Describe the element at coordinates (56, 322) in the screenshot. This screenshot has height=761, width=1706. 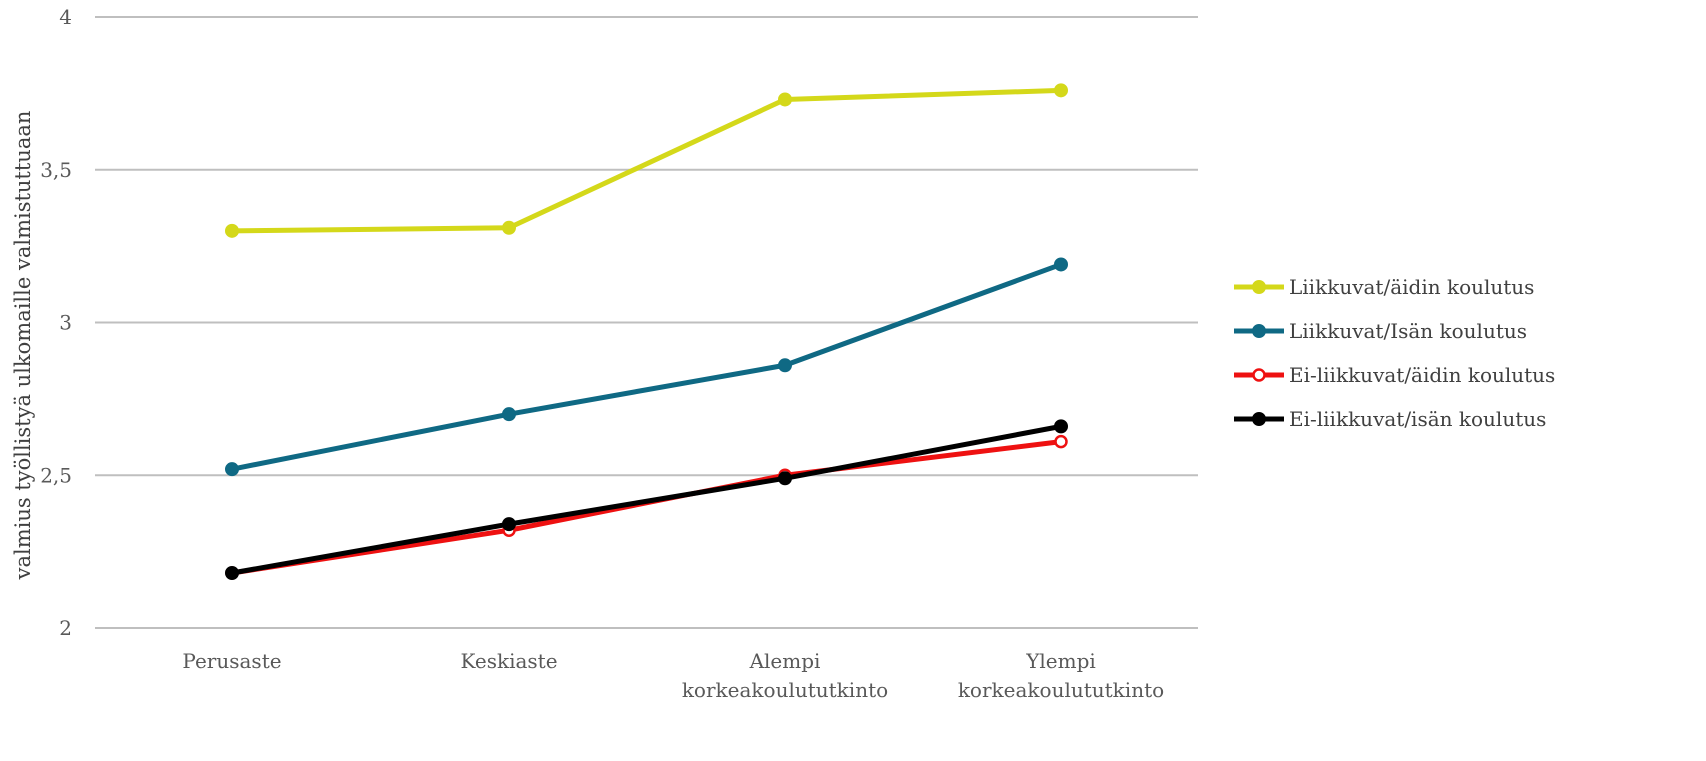
I see `y-axis-ticks: 2 2,5 3 3,5 4` at that location.